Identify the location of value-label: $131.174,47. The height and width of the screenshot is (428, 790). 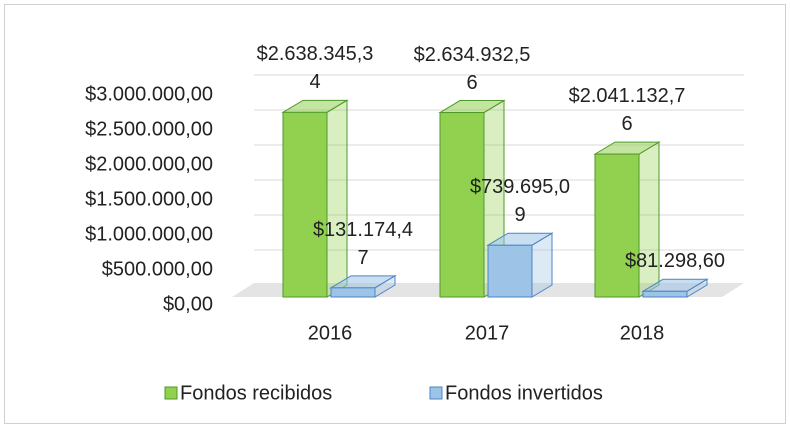
(363, 243).